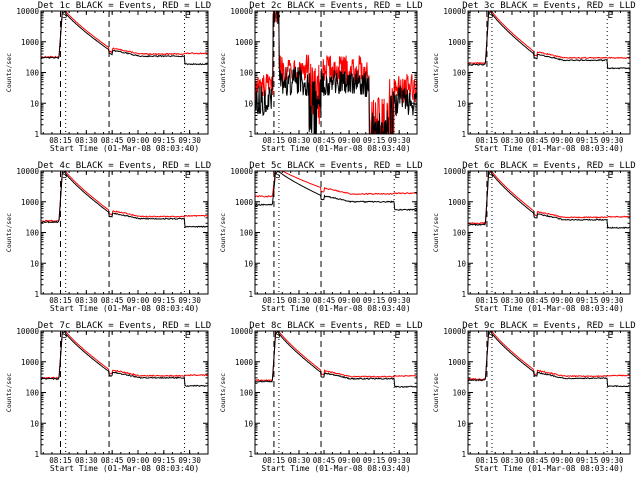 The image size is (640, 480). What do you see at coordinates (548, 6) in the screenshot?
I see `panel-title: Det 3c BLACK = Events, RED = LLD` at bounding box center [548, 6].